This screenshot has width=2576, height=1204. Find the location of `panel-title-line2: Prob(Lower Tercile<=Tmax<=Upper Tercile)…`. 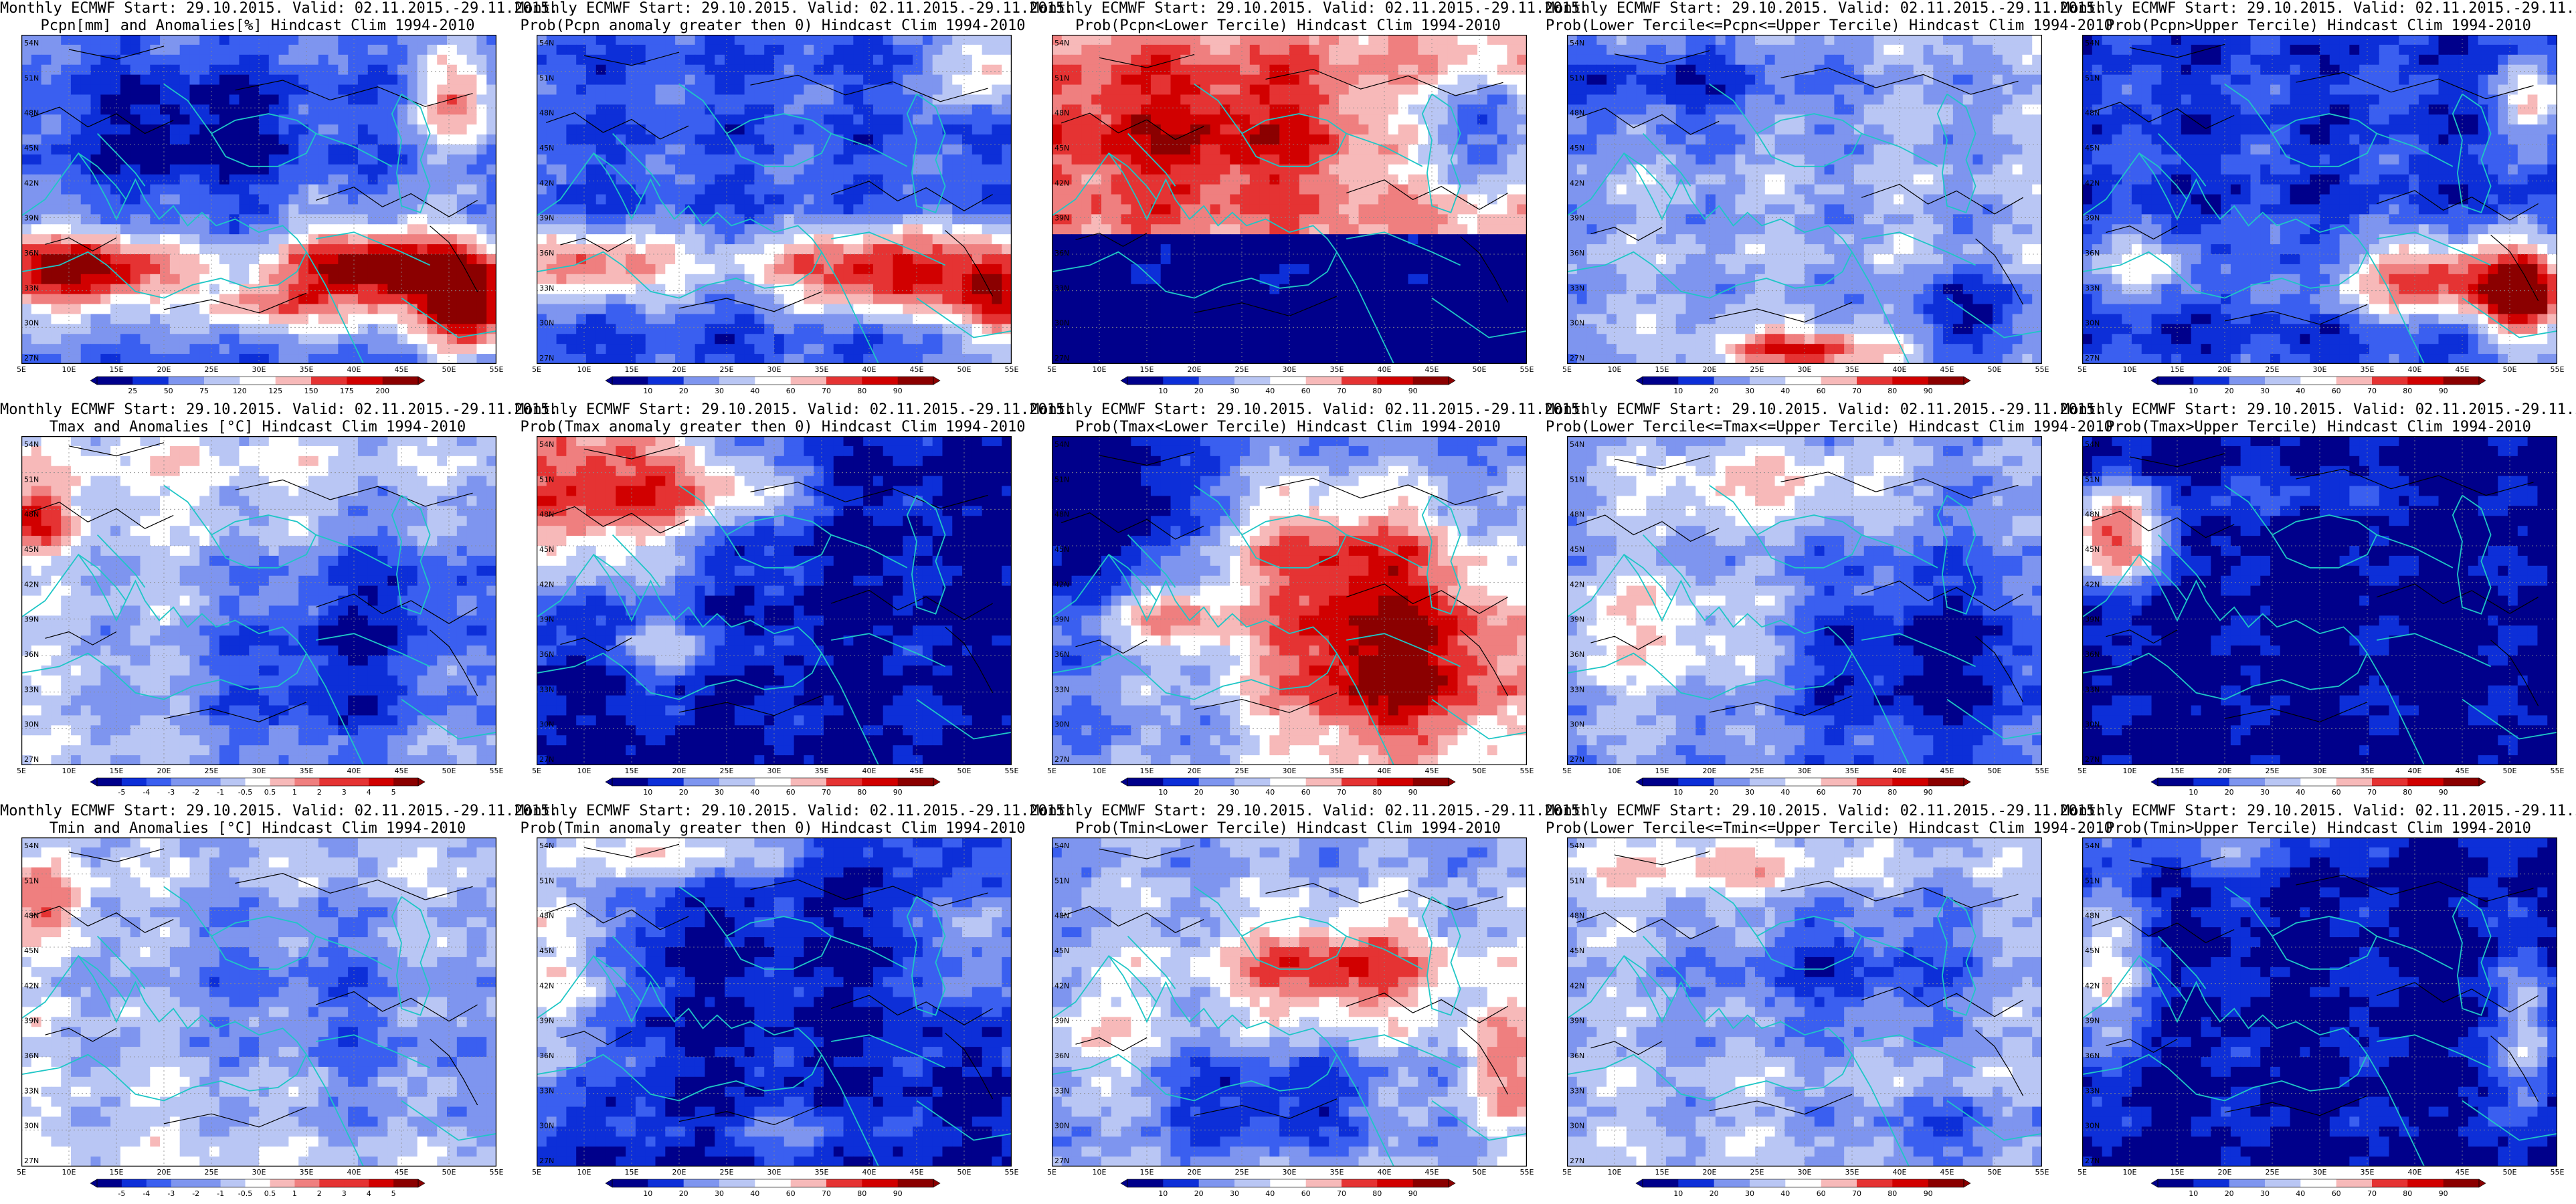

panel-title-line2: Prob(Lower Tercile<=Tmax<=Upper Tercile)… is located at coordinates (1829, 427).